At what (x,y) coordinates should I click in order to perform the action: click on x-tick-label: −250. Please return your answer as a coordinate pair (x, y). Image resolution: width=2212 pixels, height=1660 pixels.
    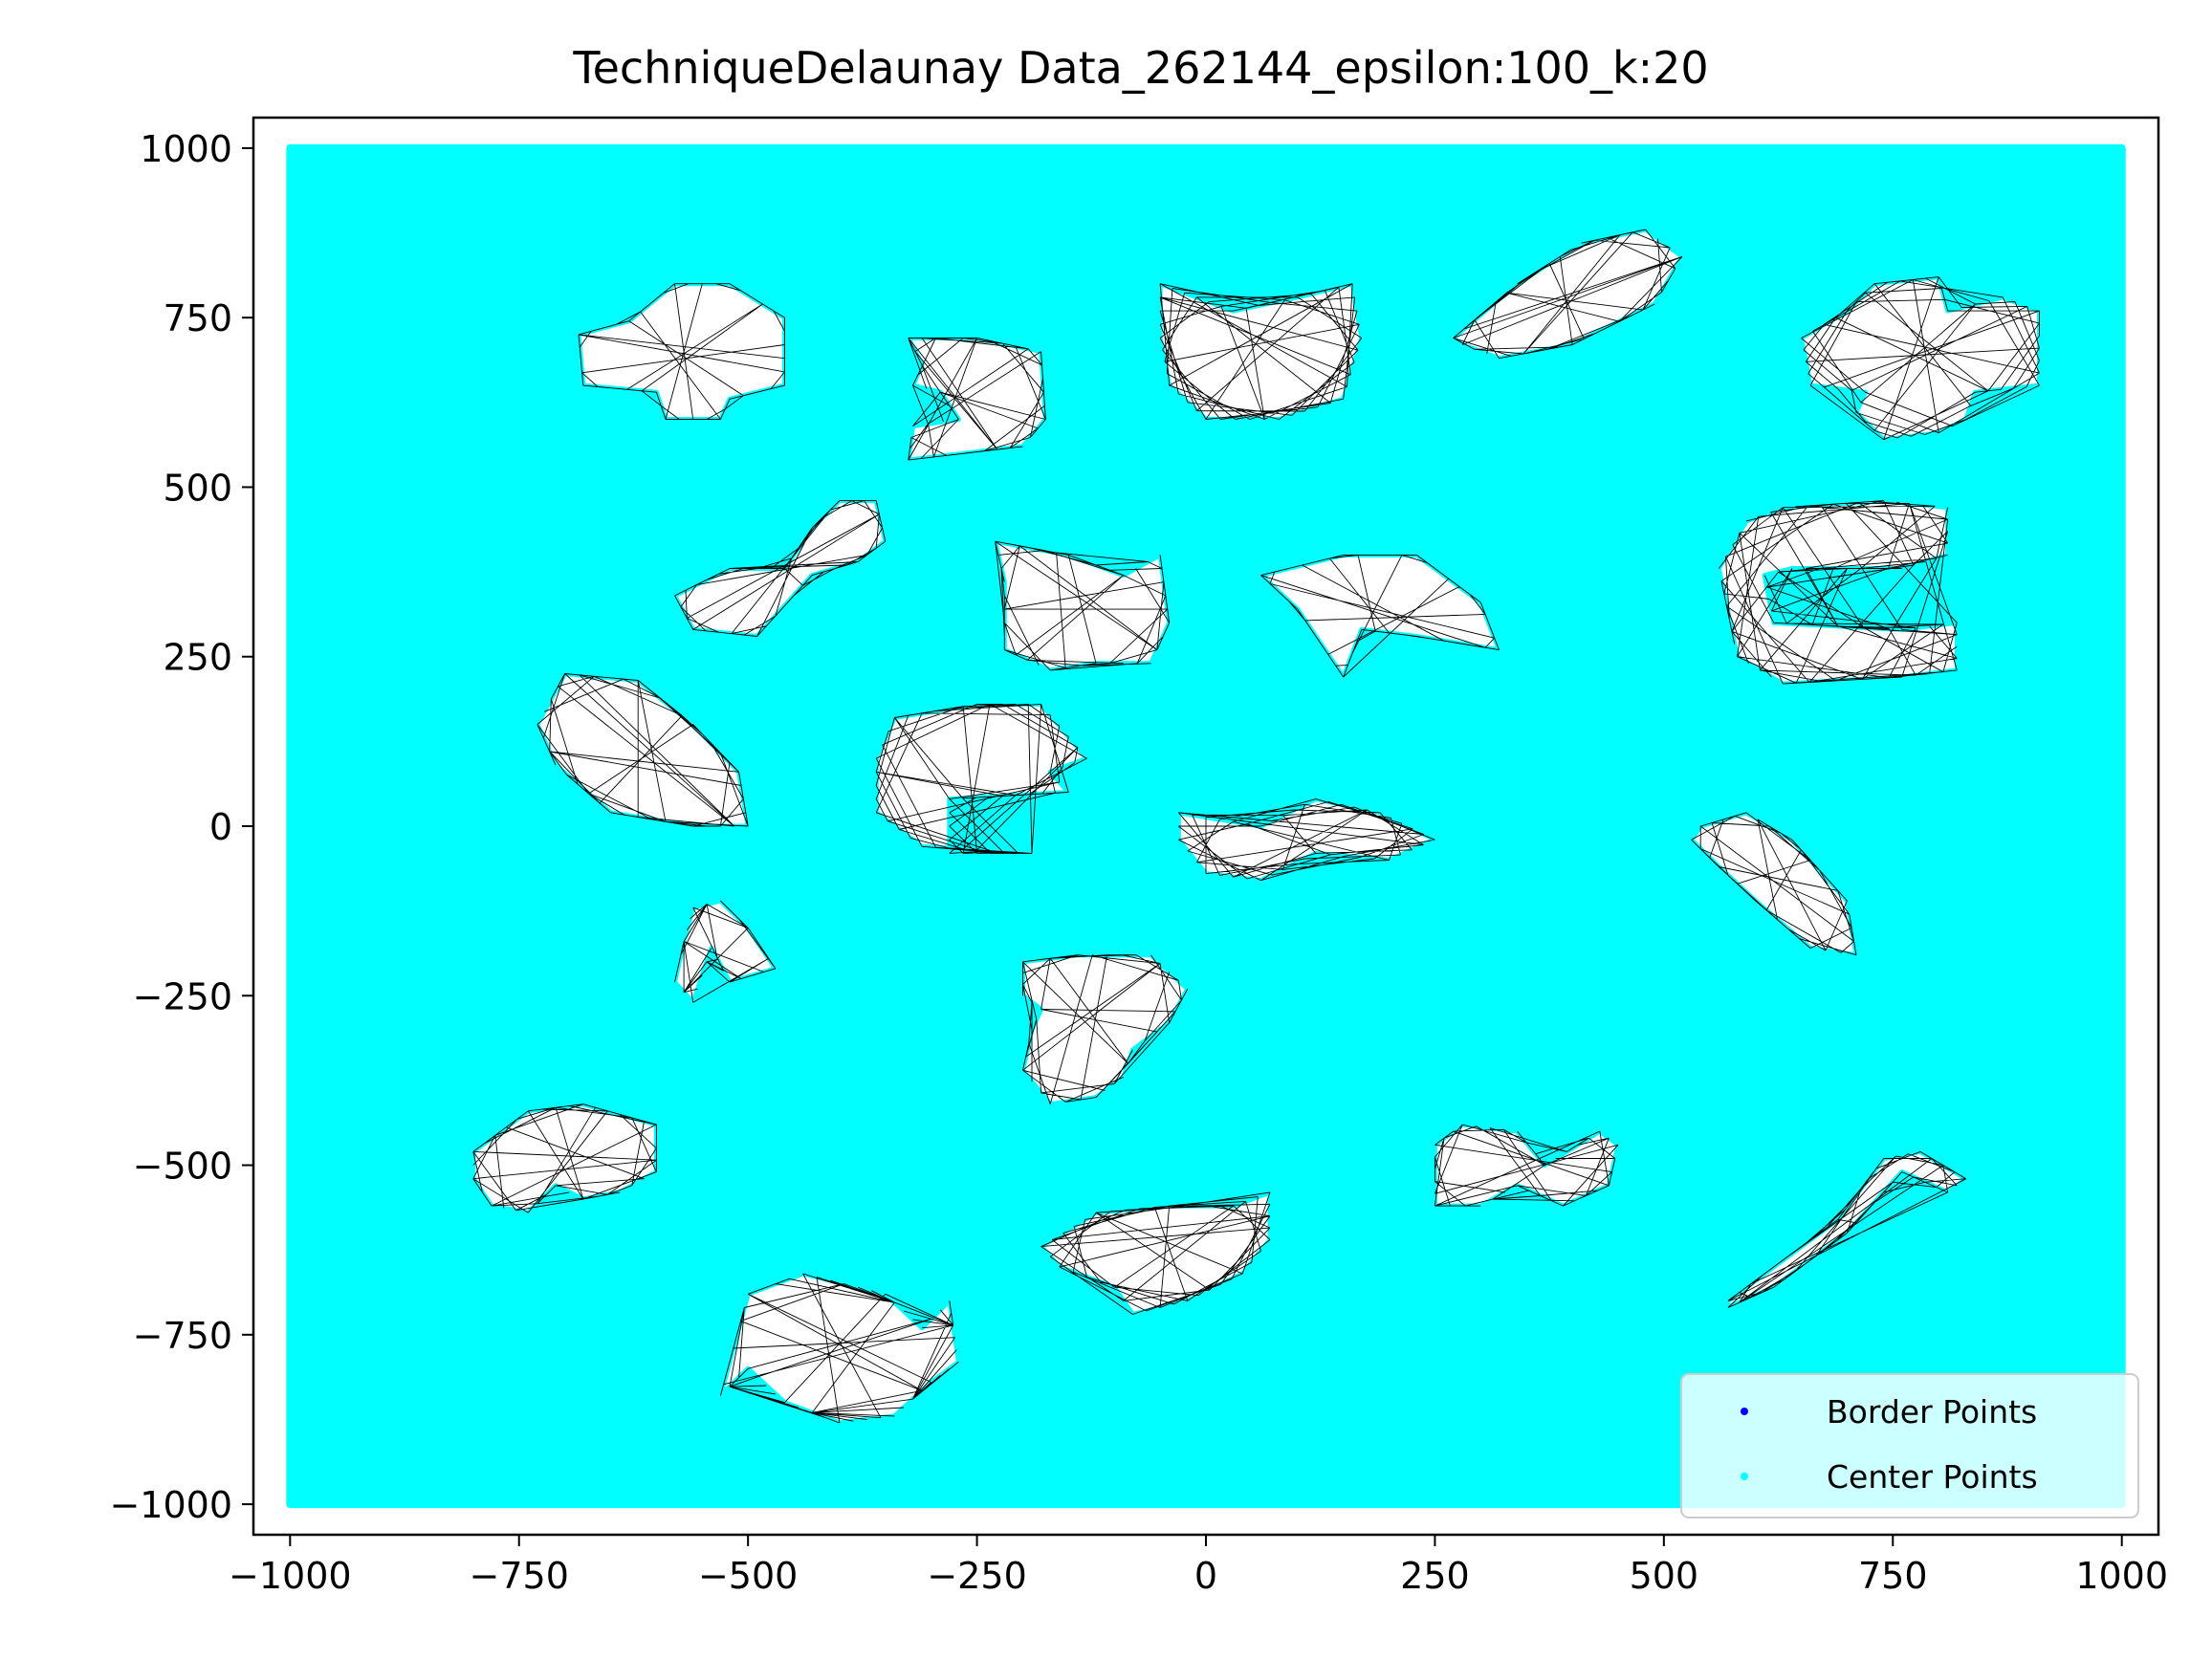
    Looking at the image, I should click on (976, 1576).